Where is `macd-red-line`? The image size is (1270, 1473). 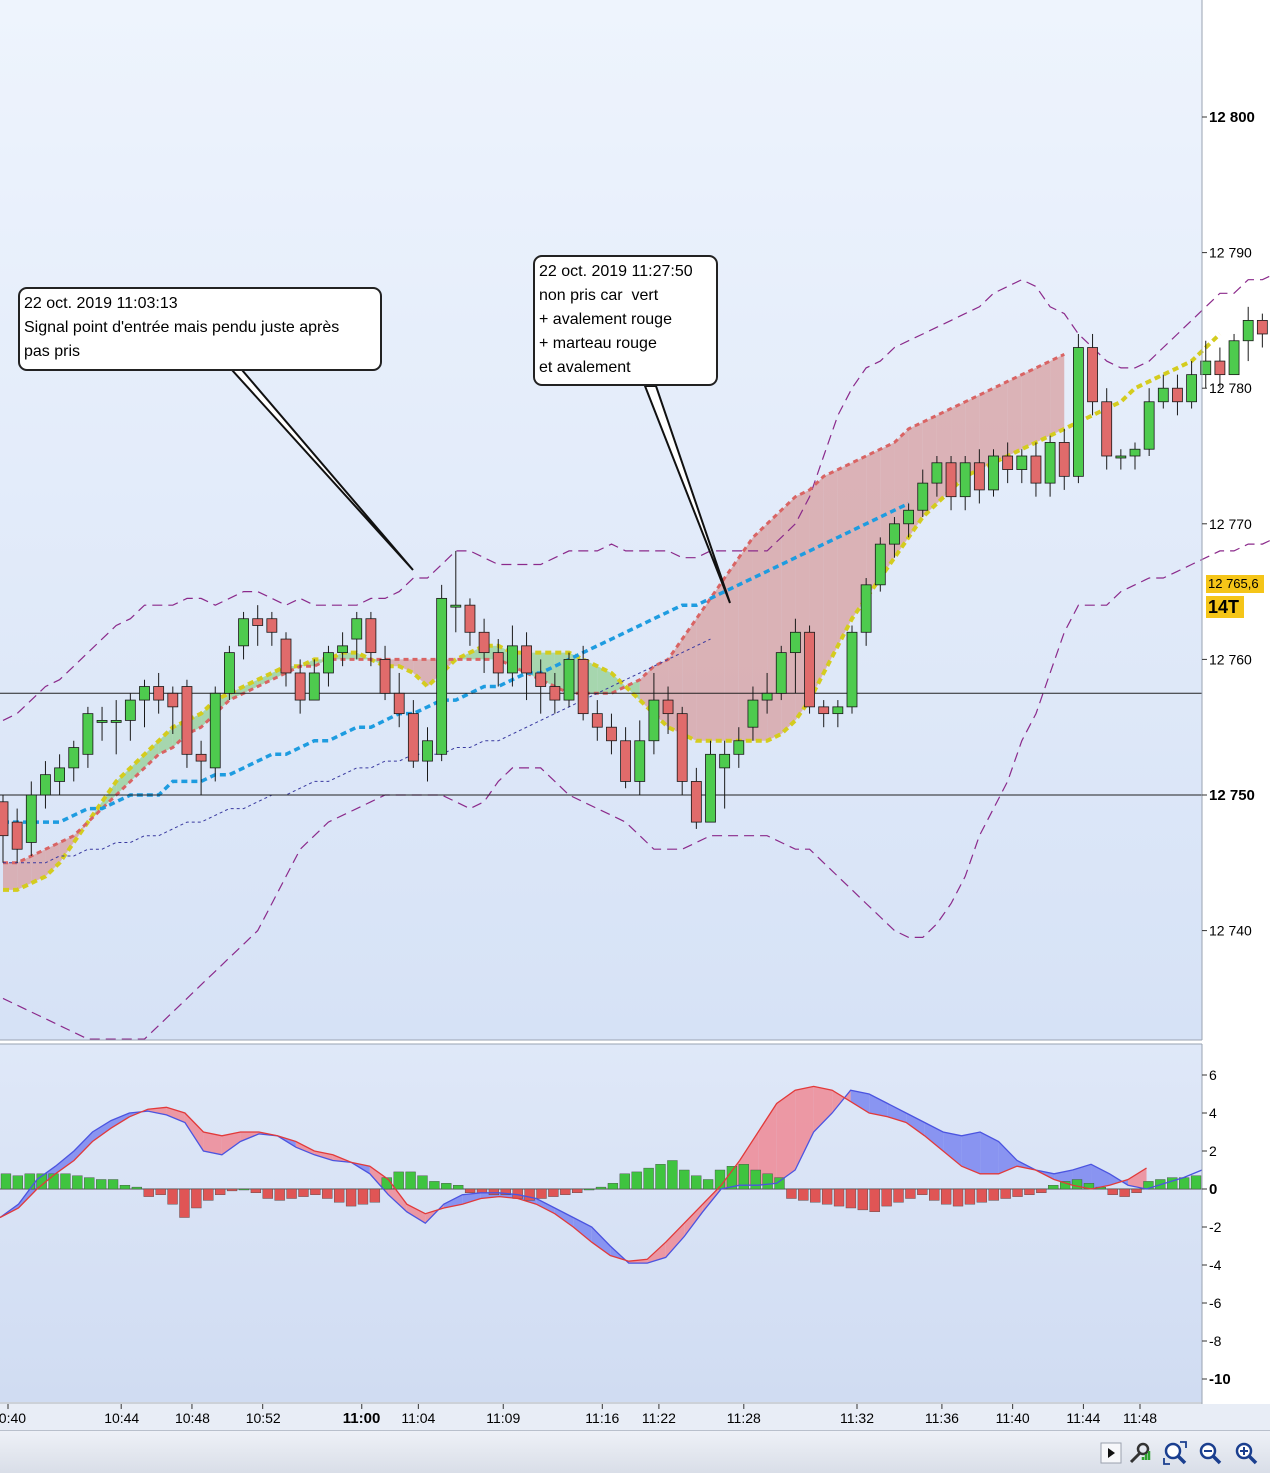
macd-red-line is located at coordinates (573, 1173).